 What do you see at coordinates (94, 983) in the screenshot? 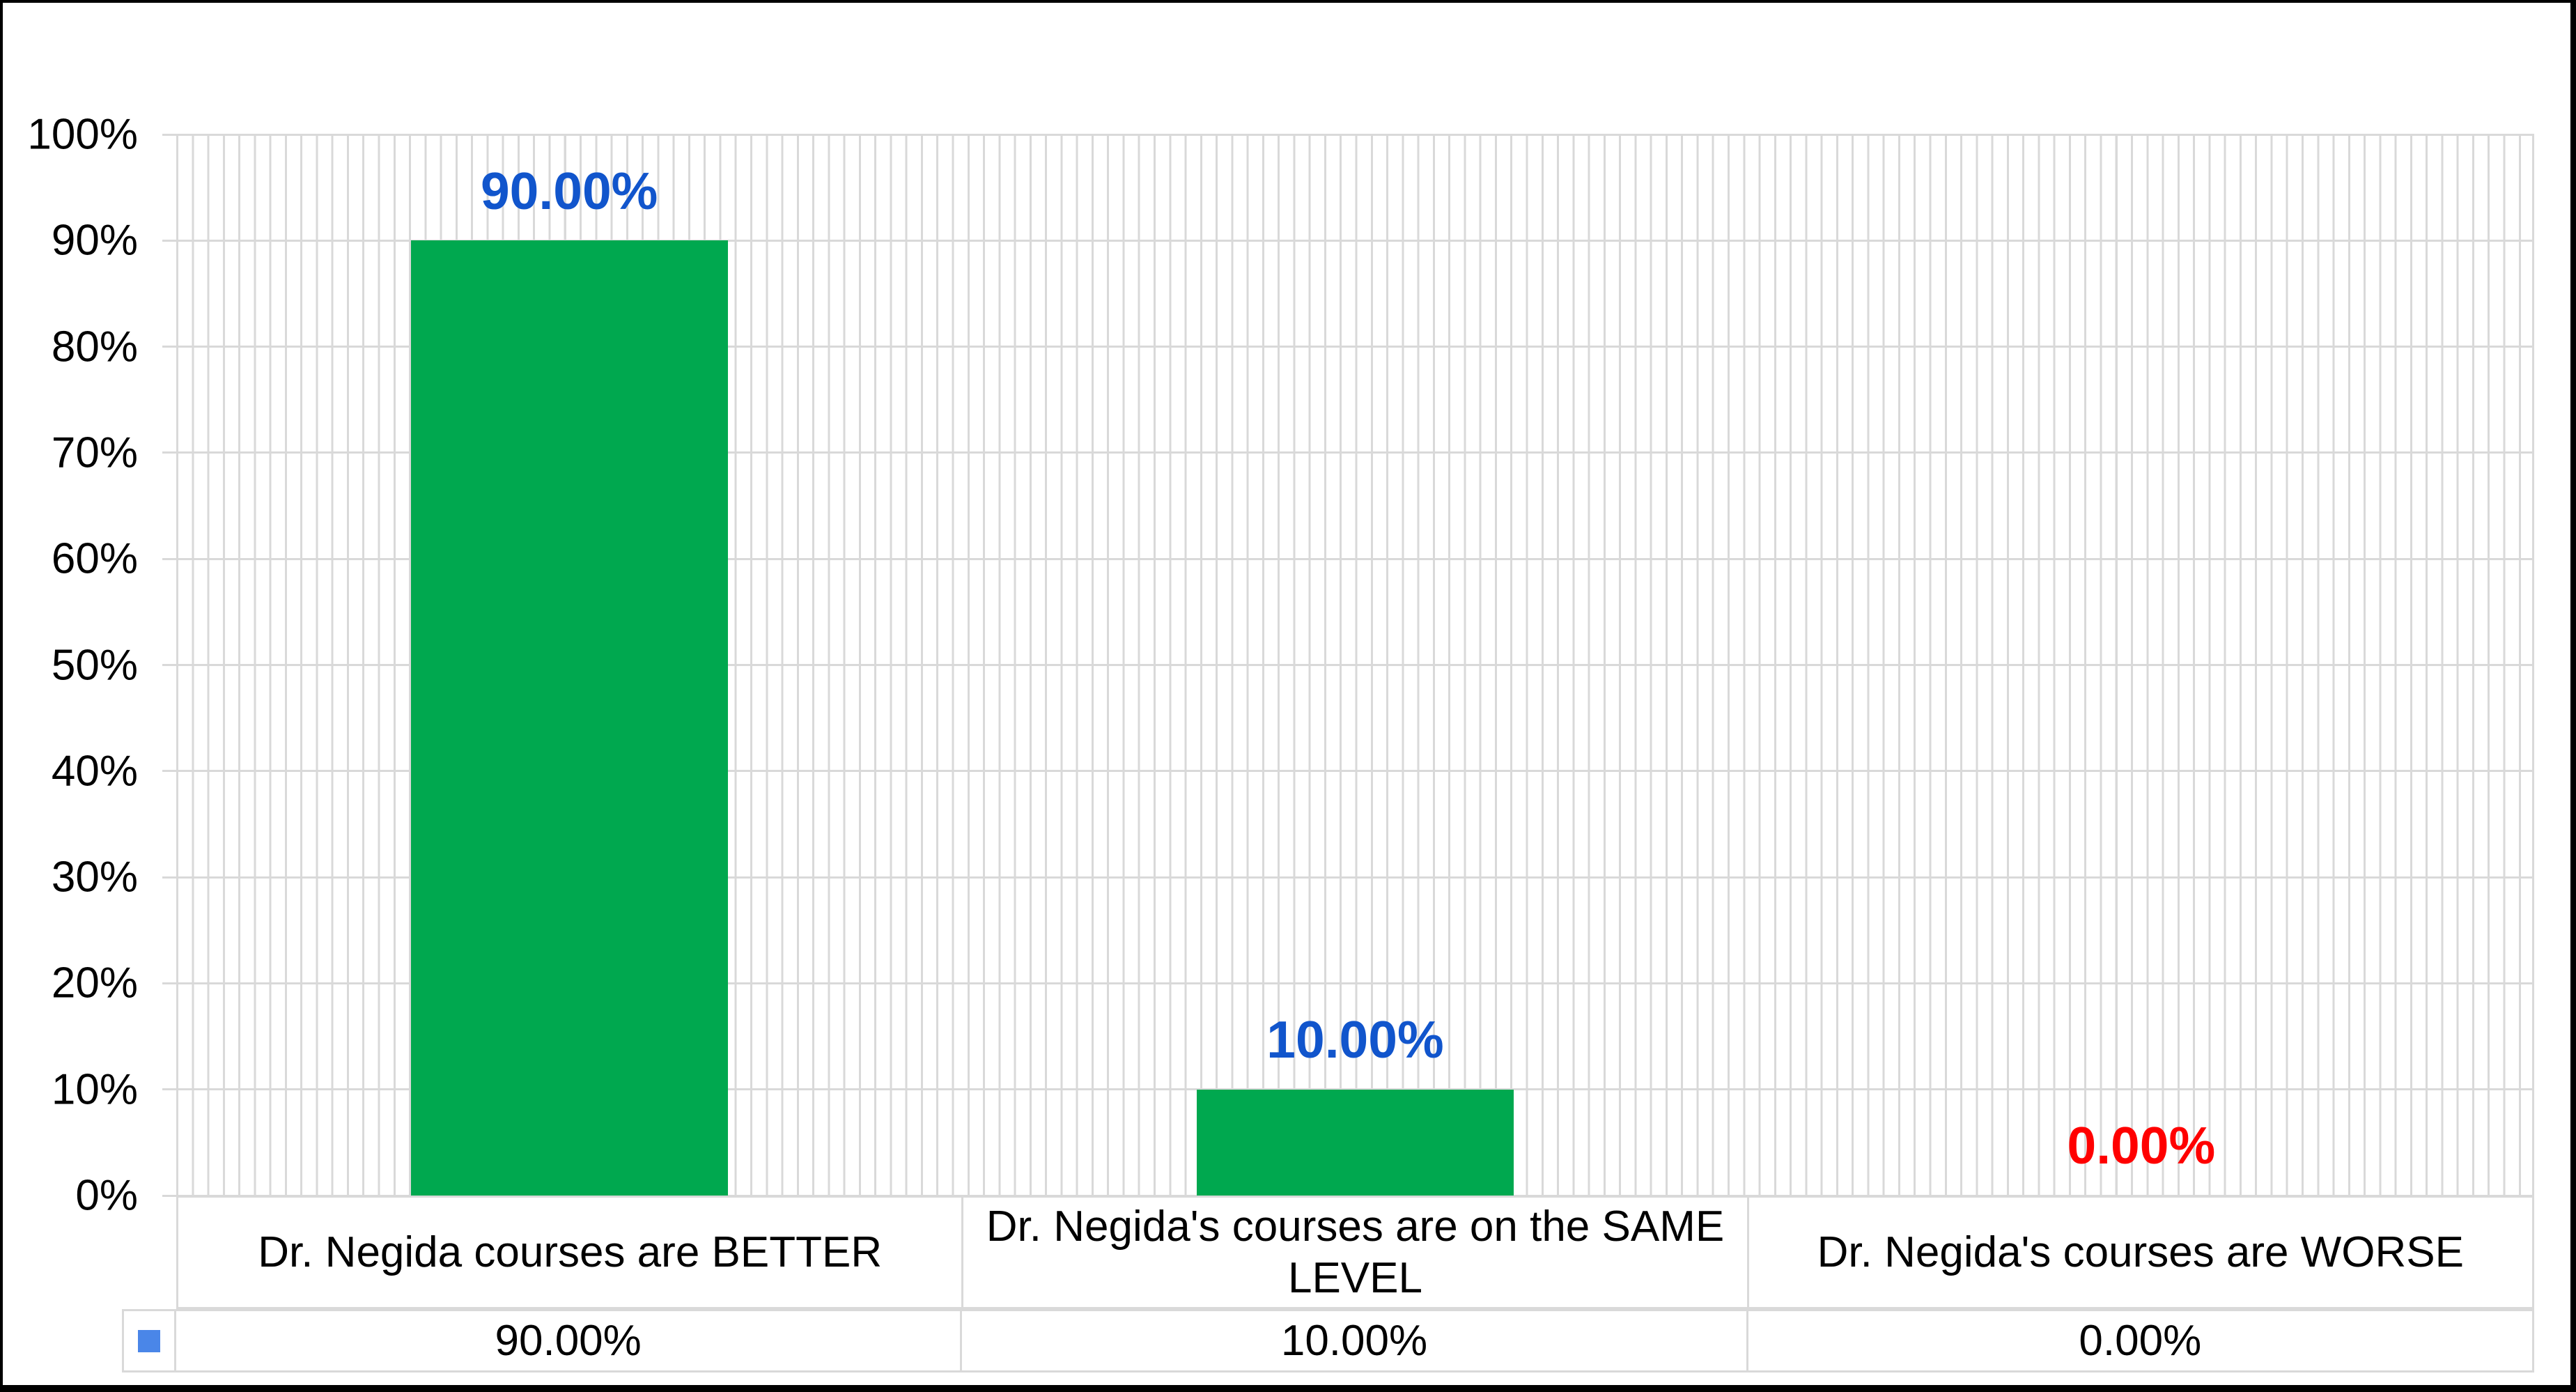
I see `y-tick-label: 20%` at bounding box center [94, 983].